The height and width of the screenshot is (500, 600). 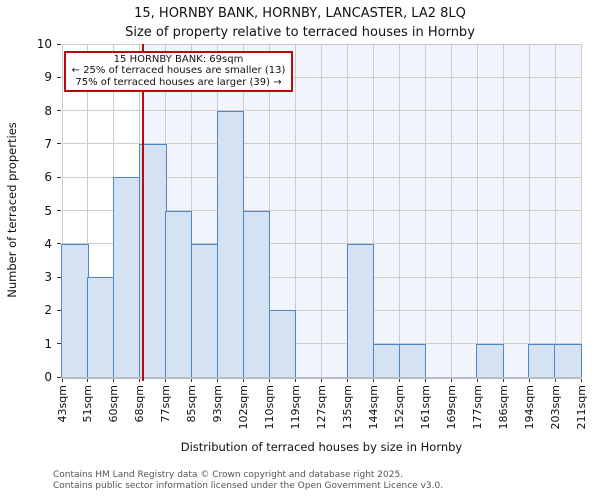 I want to click on y-axis-tick-label: 8, so click(x=48, y=110).